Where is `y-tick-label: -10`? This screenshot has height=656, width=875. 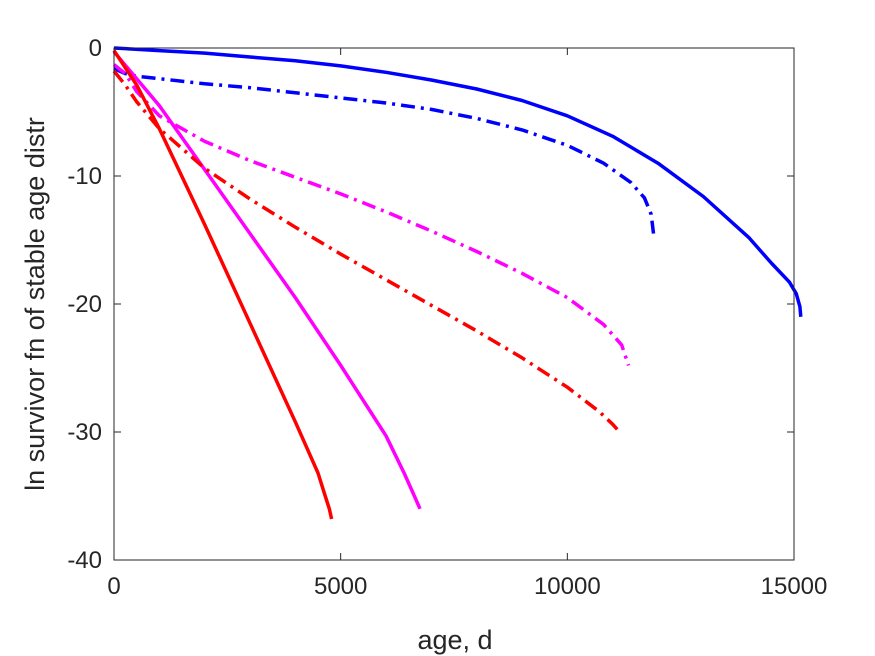 y-tick-label: -10 is located at coordinates (84, 176).